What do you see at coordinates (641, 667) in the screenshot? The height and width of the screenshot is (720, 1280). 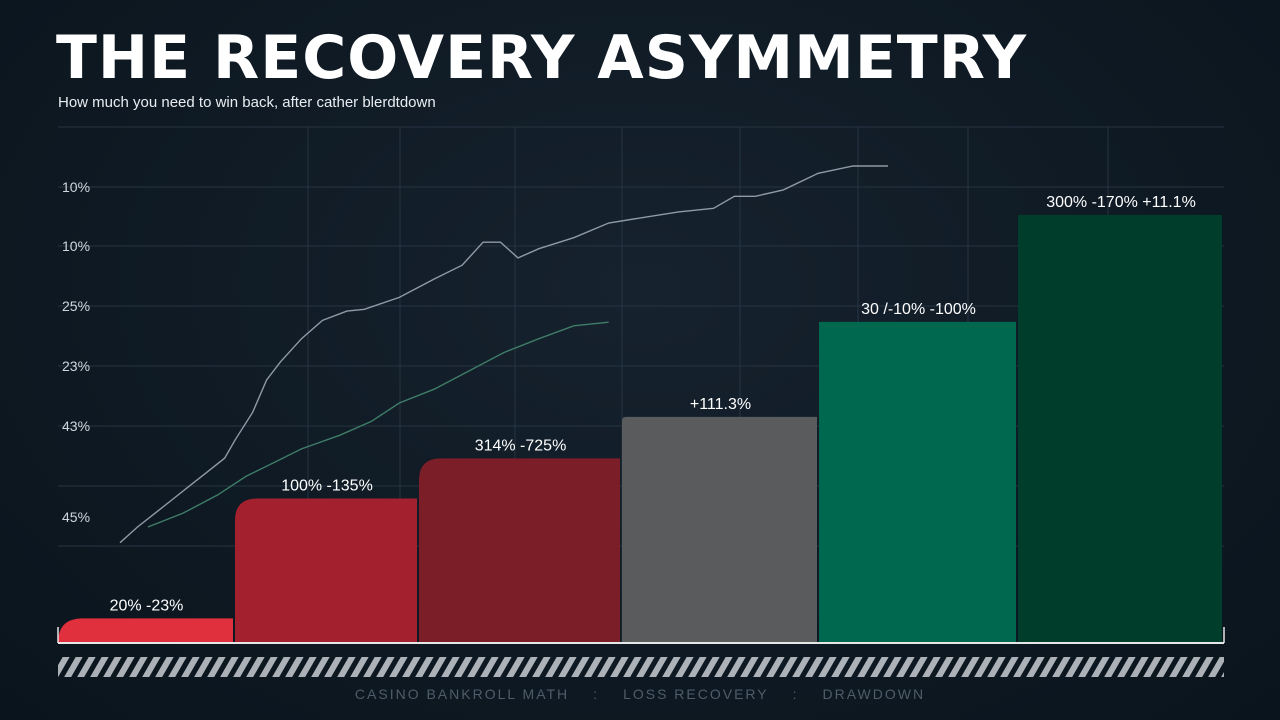 I see `hatched-divider` at bounding box center [641, 667].